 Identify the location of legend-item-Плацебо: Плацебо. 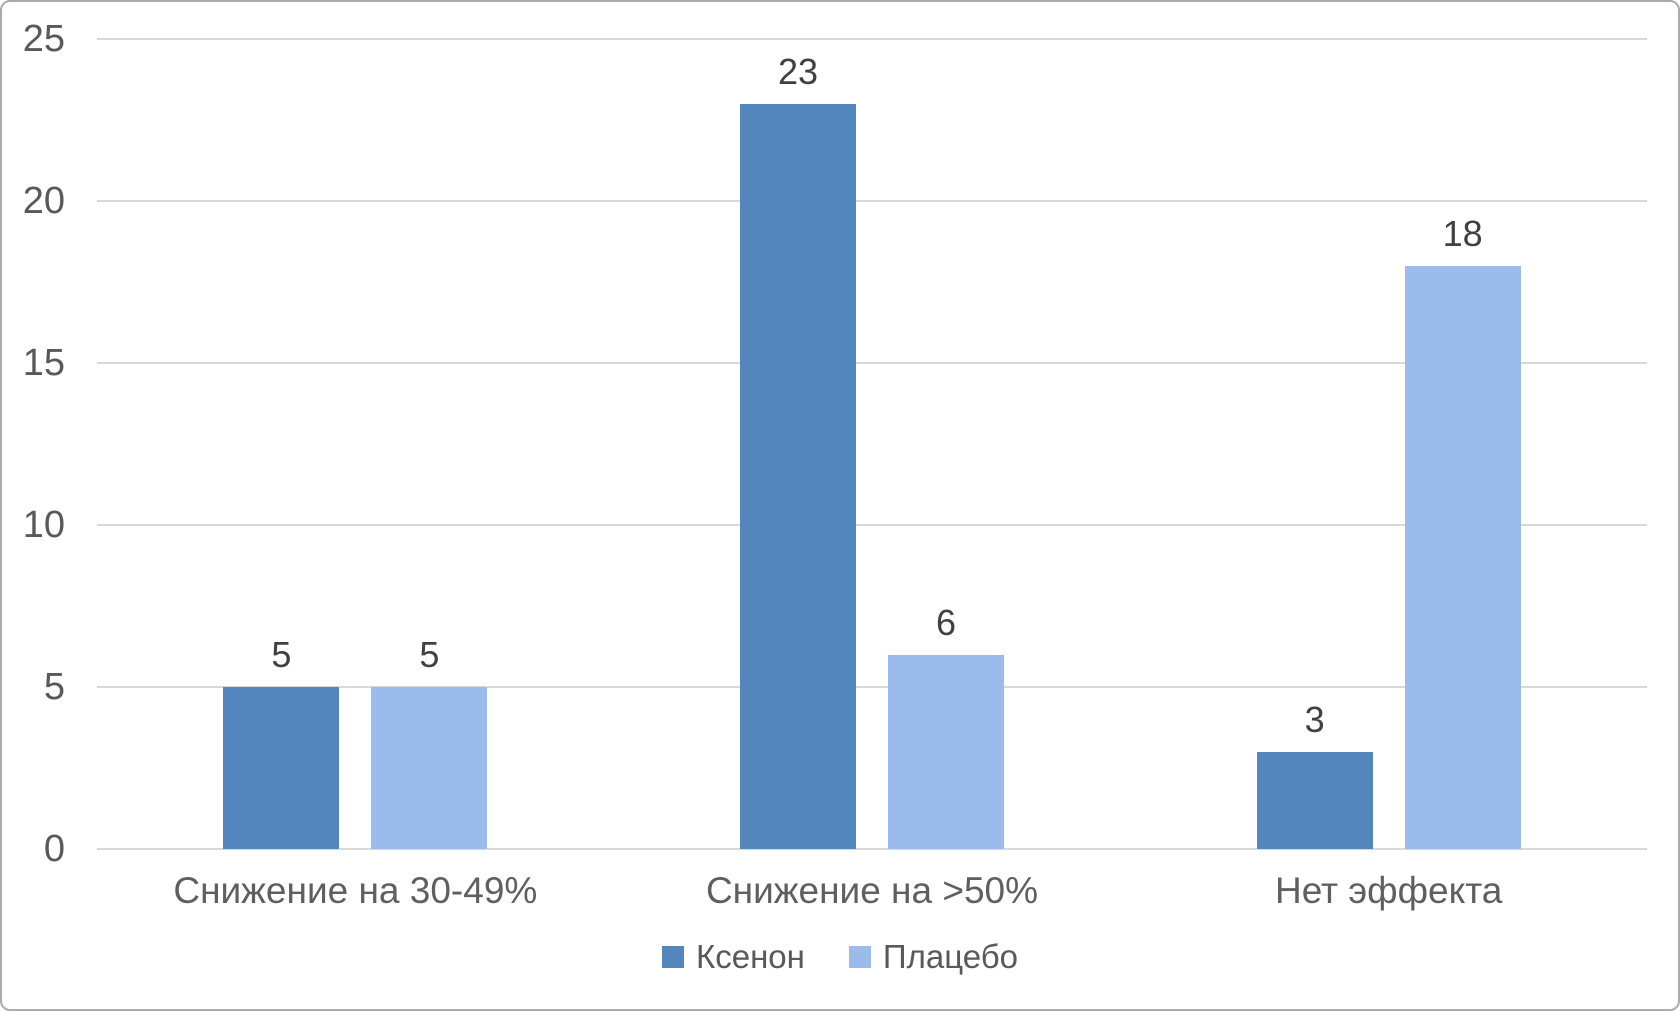
(933, 956).